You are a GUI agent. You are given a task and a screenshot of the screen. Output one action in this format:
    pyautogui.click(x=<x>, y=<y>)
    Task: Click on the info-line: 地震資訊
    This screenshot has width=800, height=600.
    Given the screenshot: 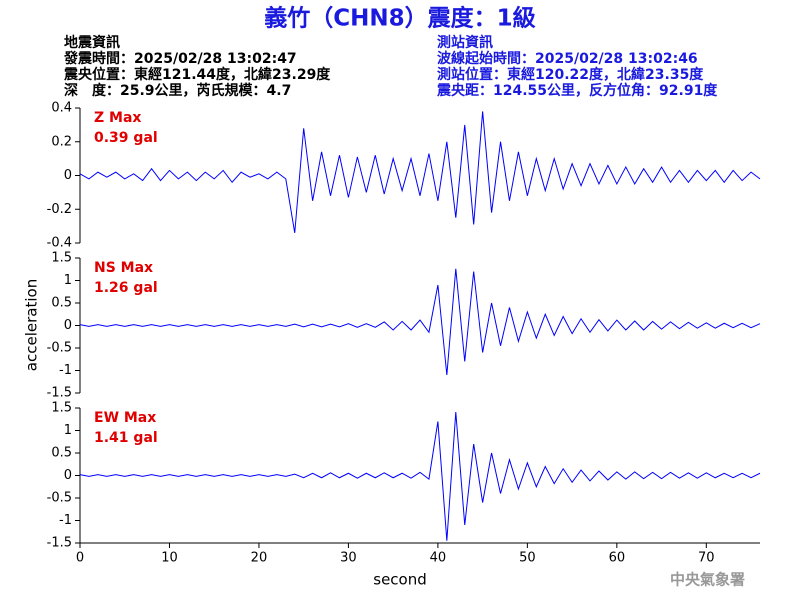 What is the action you would take?
    pyautogui.click(x=92, y=42)
    